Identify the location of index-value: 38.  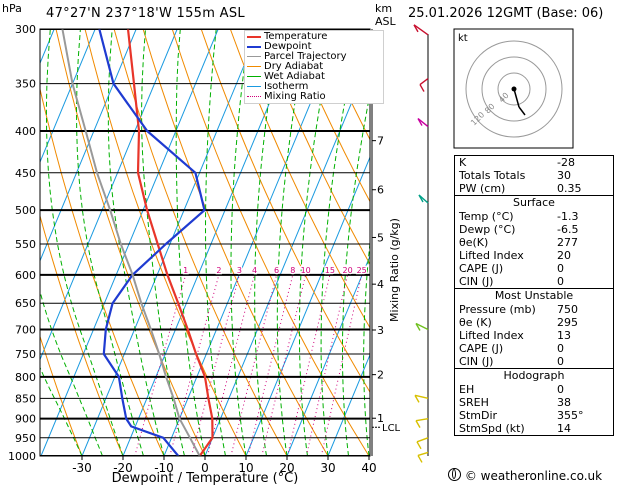
(564, 402).